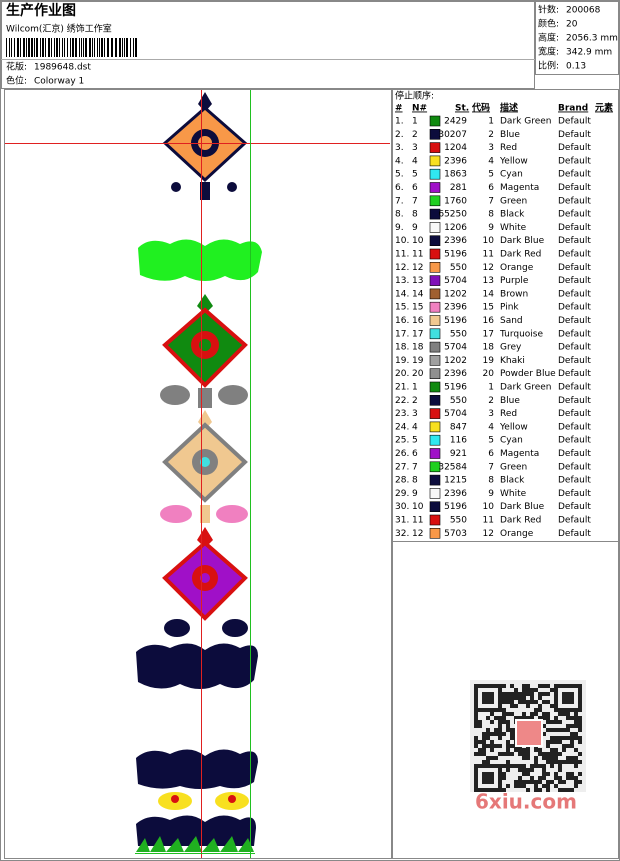  I want to click on colorway-label: 色位:, so click(16, 81).